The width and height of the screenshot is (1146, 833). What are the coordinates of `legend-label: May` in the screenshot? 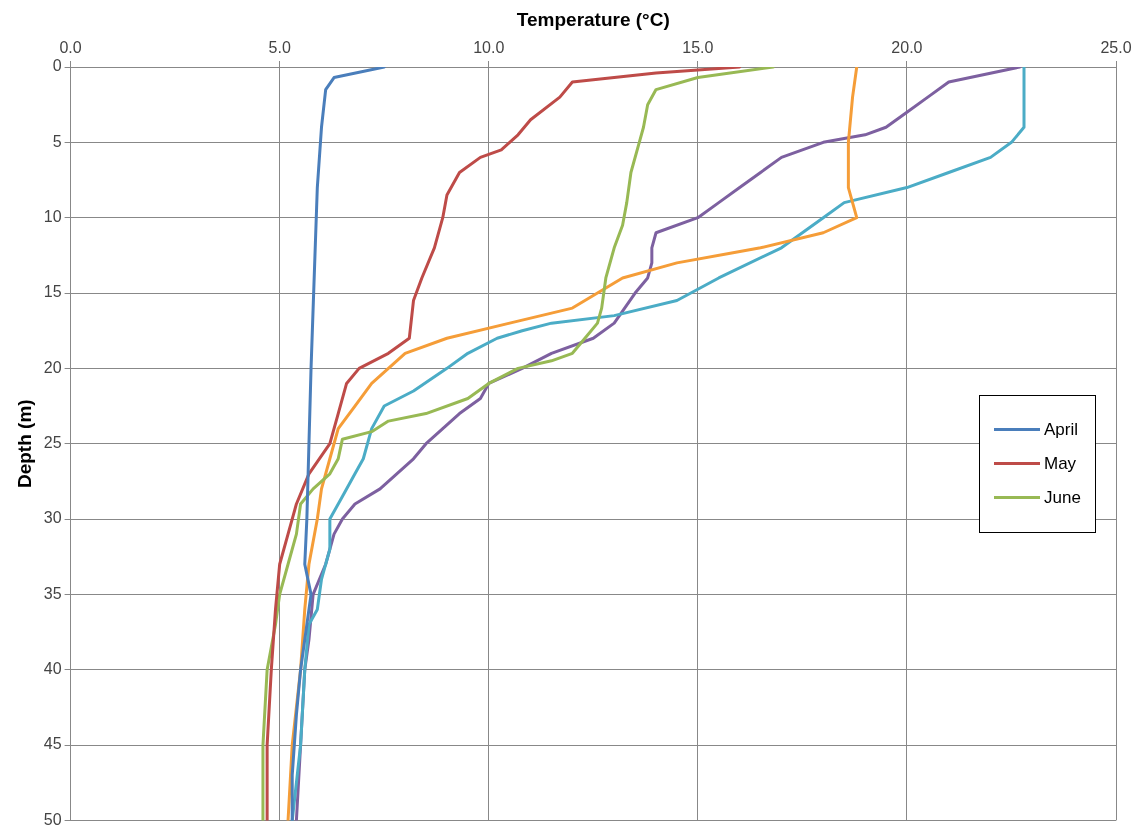 It's located at (1060, 463).